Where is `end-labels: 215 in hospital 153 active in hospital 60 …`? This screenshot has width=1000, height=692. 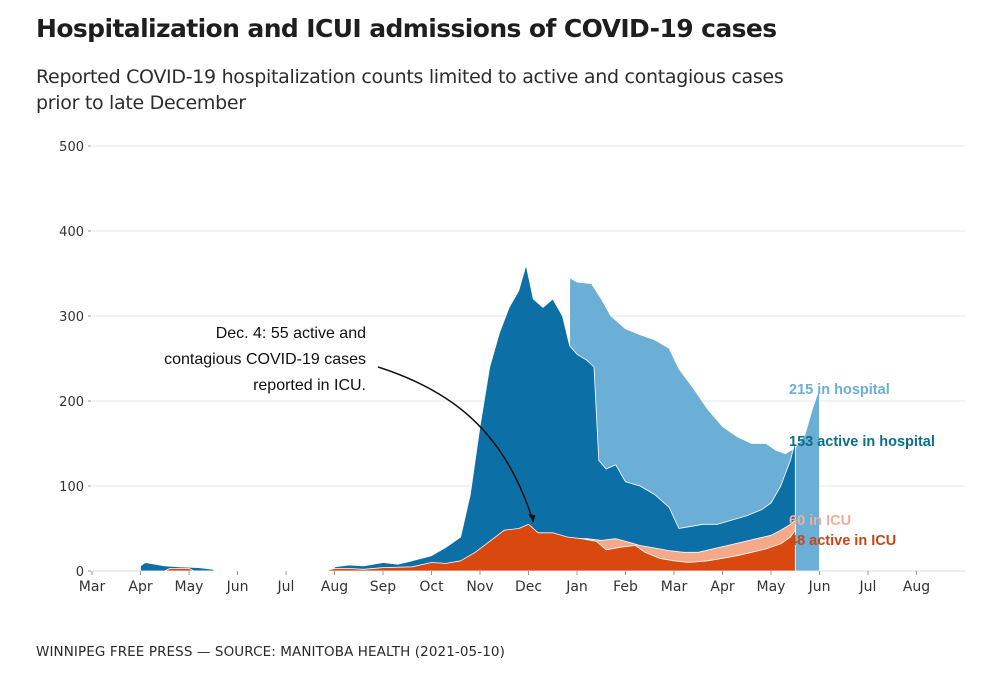
end-labels: 215 in hospital 153 active in hospital 60 … is located at coordinates (862, 465).